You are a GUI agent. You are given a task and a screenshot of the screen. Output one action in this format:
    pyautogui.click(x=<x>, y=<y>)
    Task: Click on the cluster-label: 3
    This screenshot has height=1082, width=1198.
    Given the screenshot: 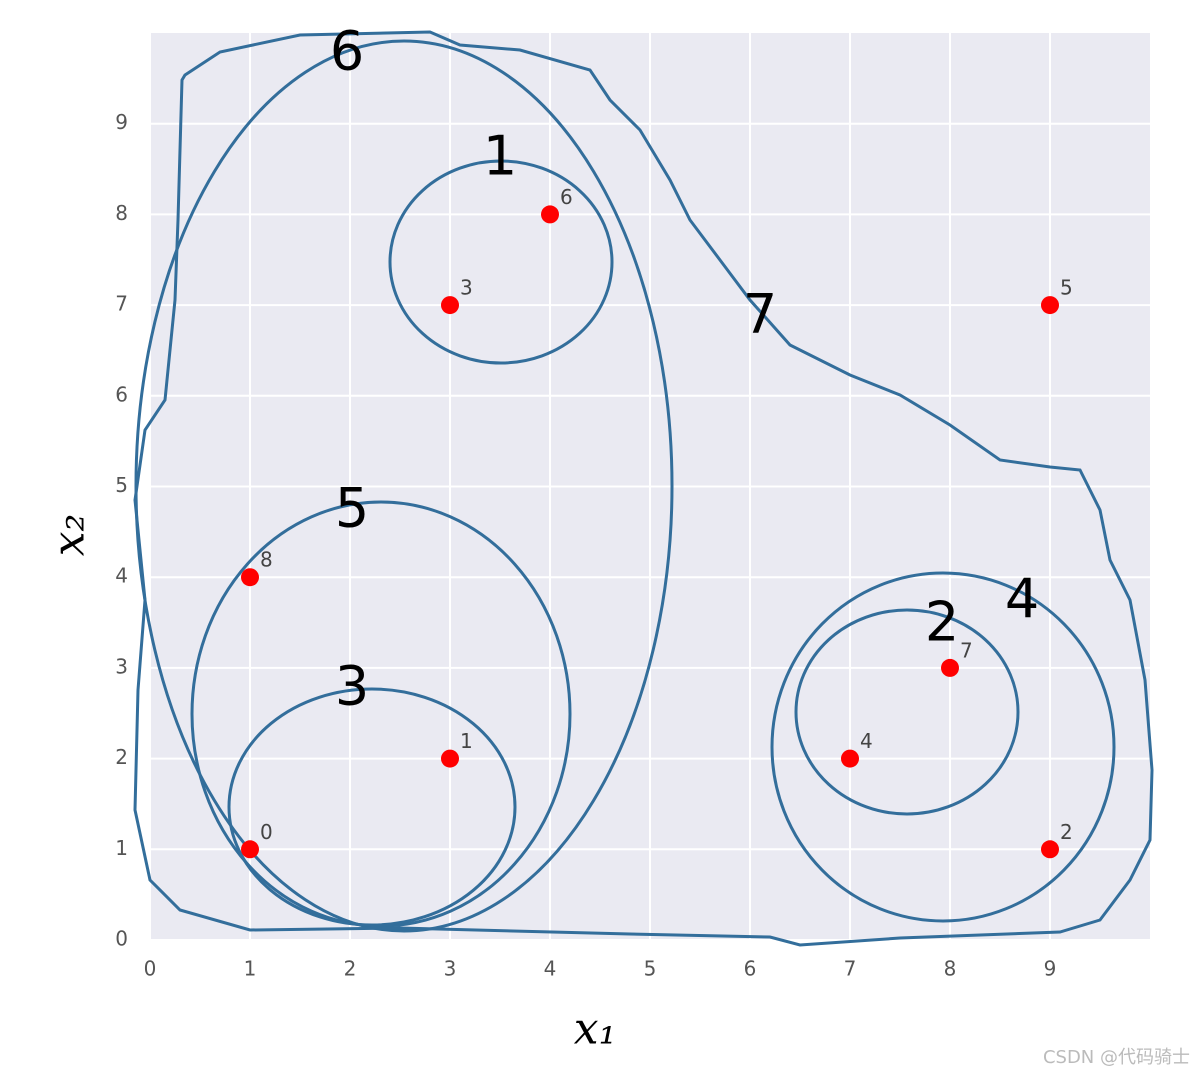 What is the action you would take?
    pyautogui.click(x=352, y=686)
    